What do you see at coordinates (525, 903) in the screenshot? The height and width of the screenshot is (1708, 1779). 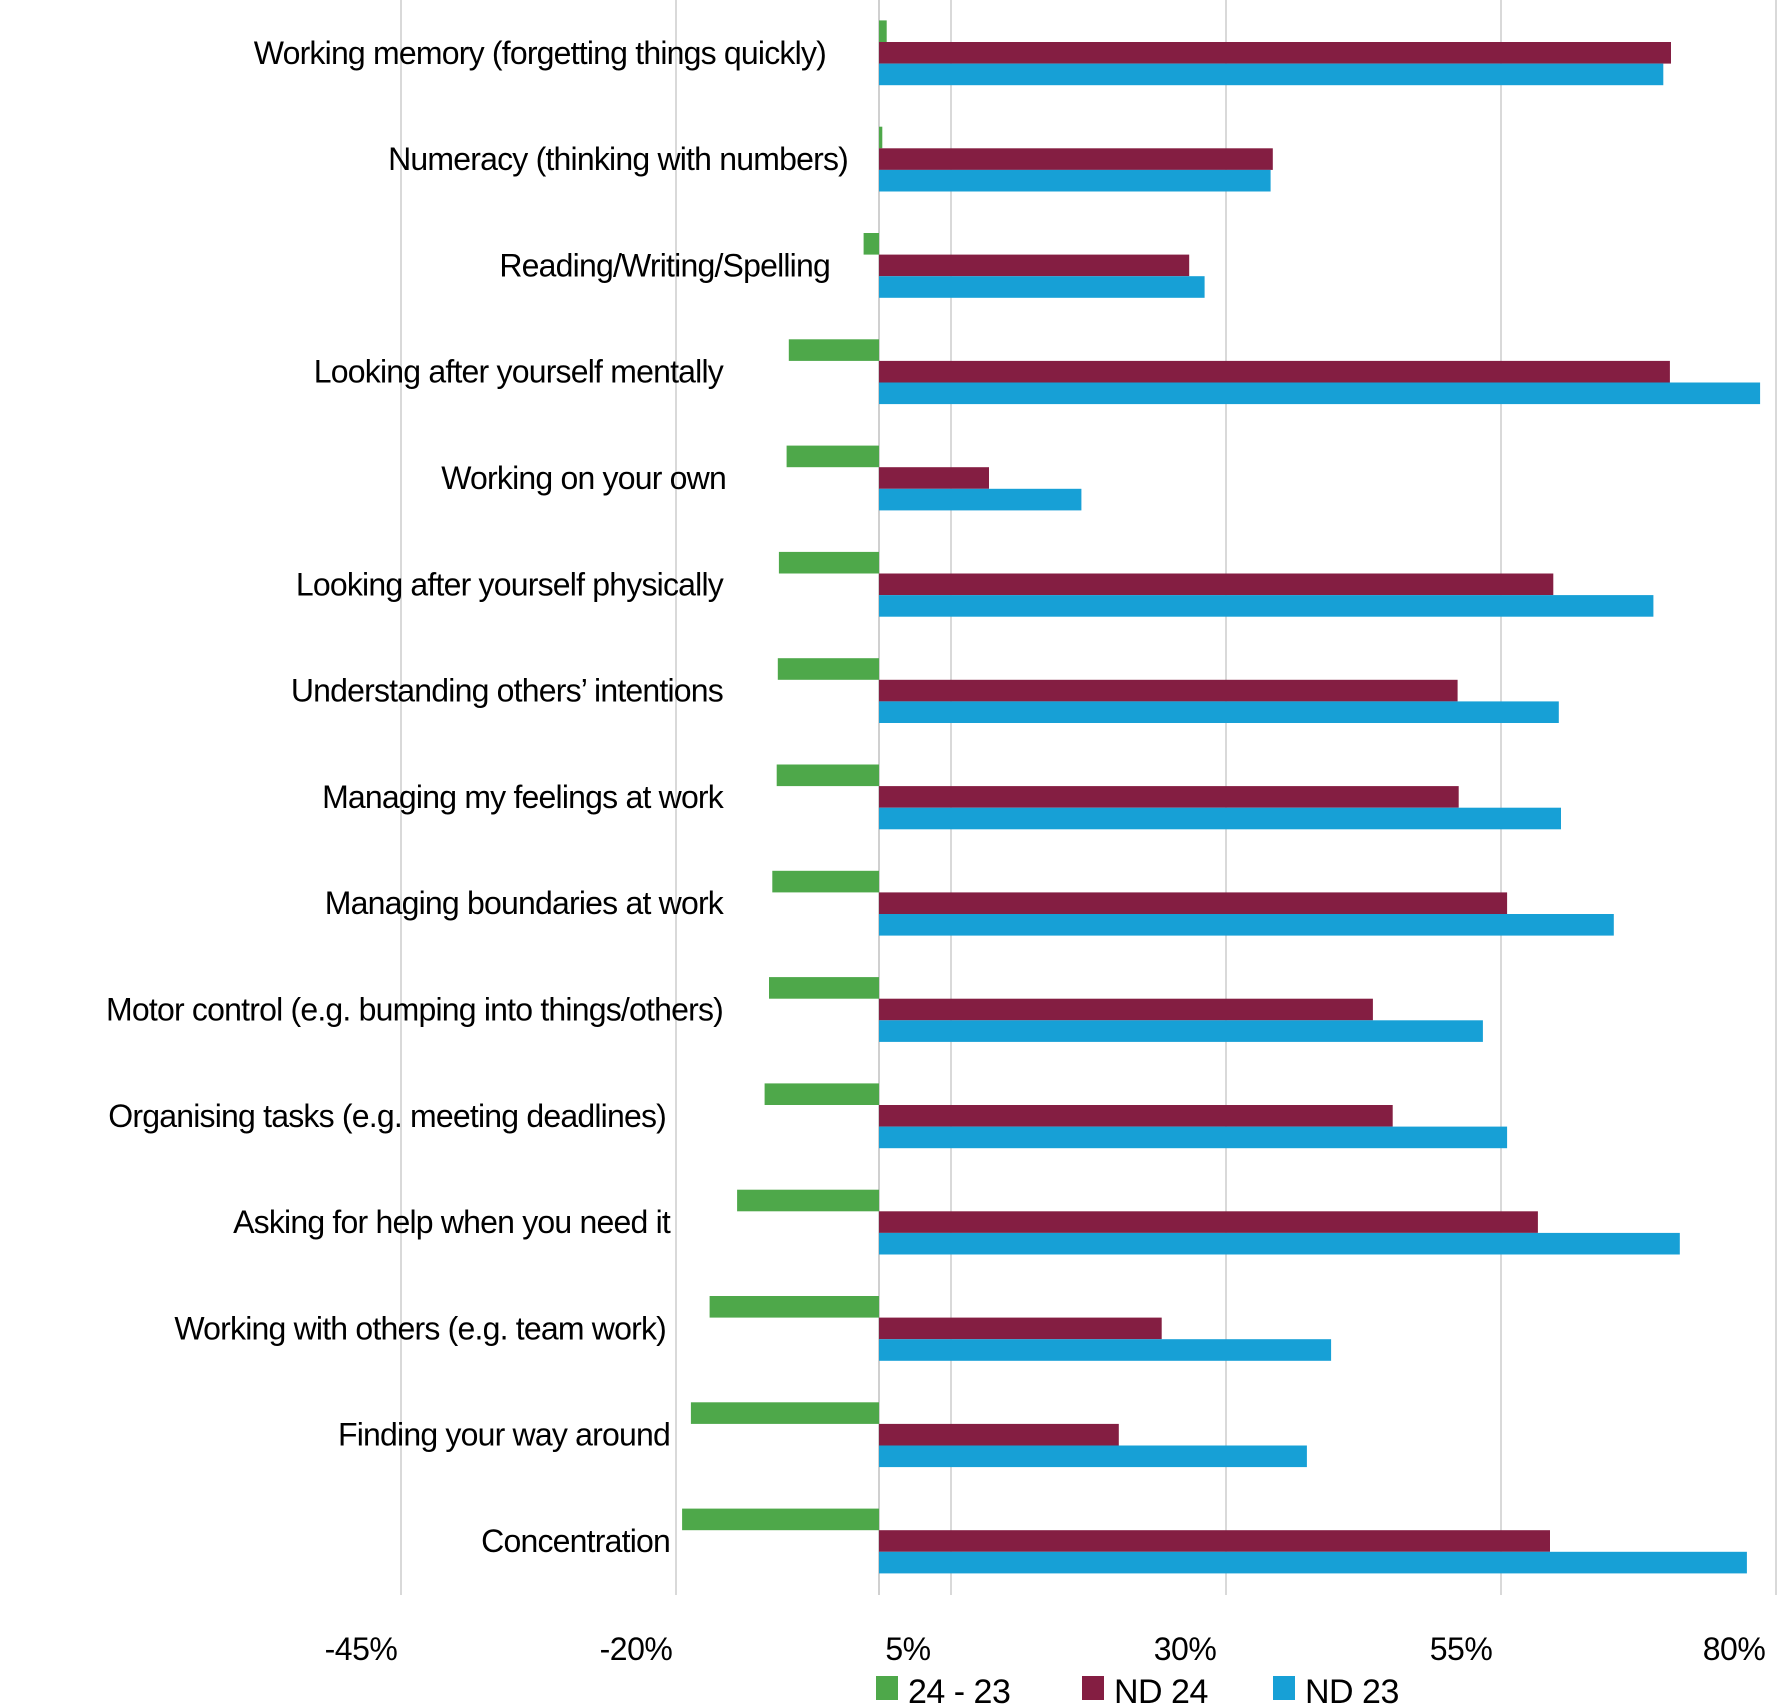 I see `category-label: Managing boundaries at work` at bounding box center [525, 903].